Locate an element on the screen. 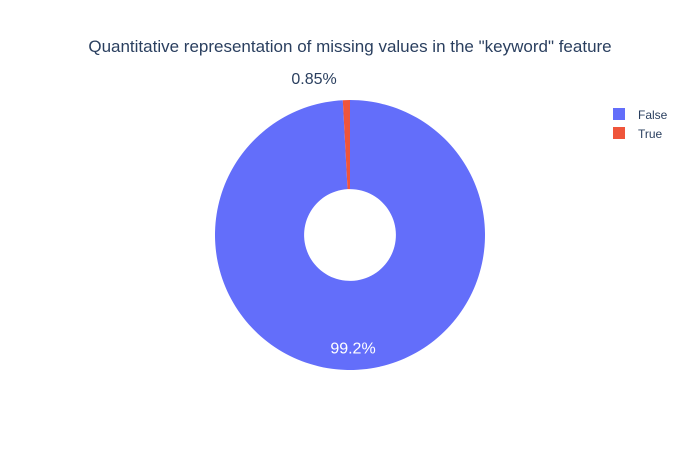  legend-item-true: True is located at coordinates (638, 134).